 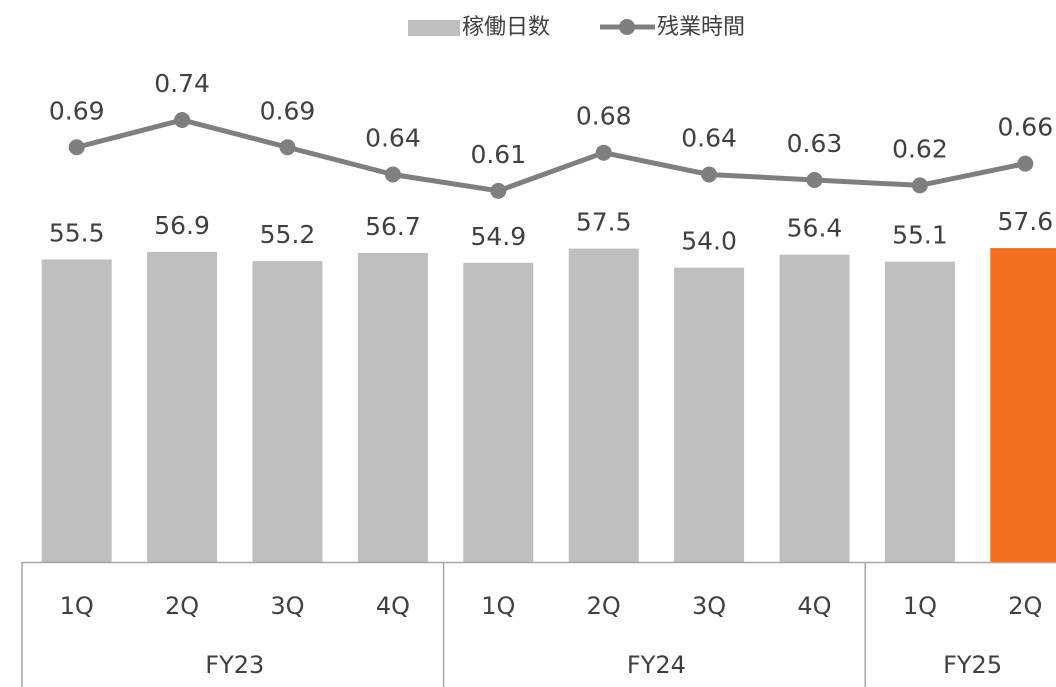 I want to click on bar-value-label: 54.9, so click(x=498, y=236).